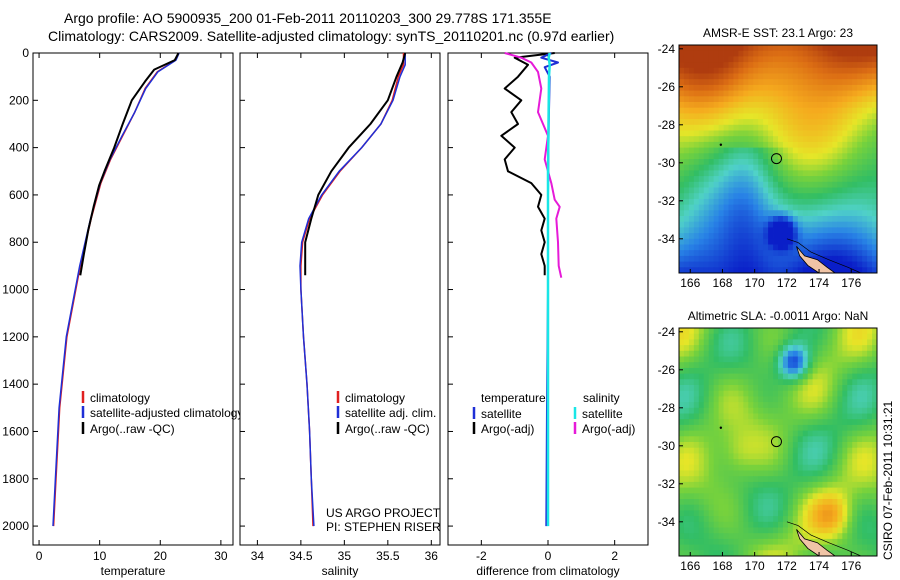 This screenshot has width=900, height=580. What do you see at coordinates (221, 556) in the screenshot?
I see `x-tick-label: 30` at bounding box center [221, 556].